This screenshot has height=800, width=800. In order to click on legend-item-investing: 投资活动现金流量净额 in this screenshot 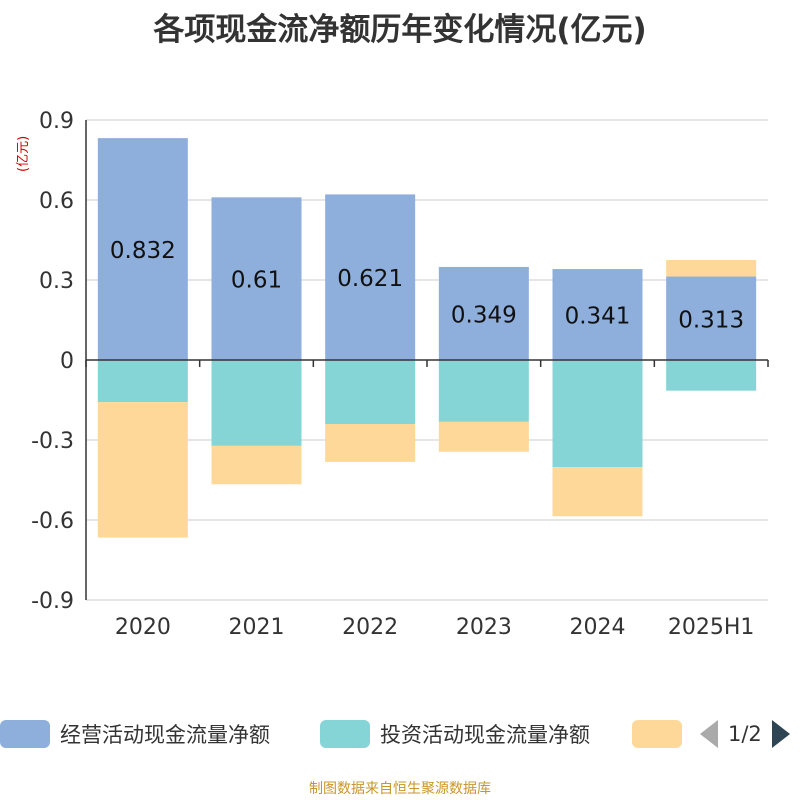, I will do `click(455, 734)`.